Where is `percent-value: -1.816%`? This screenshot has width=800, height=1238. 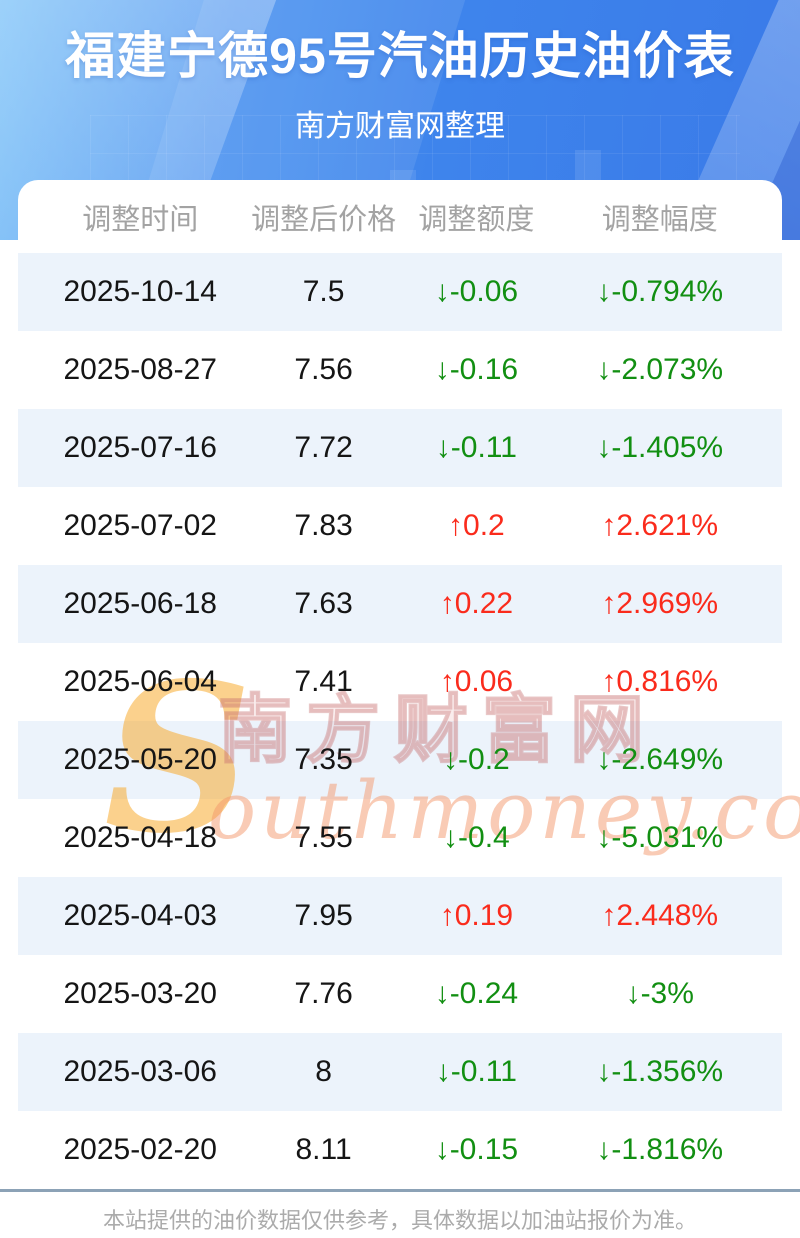 percent-value: -1.816% is located at coordinates (667, 1149).